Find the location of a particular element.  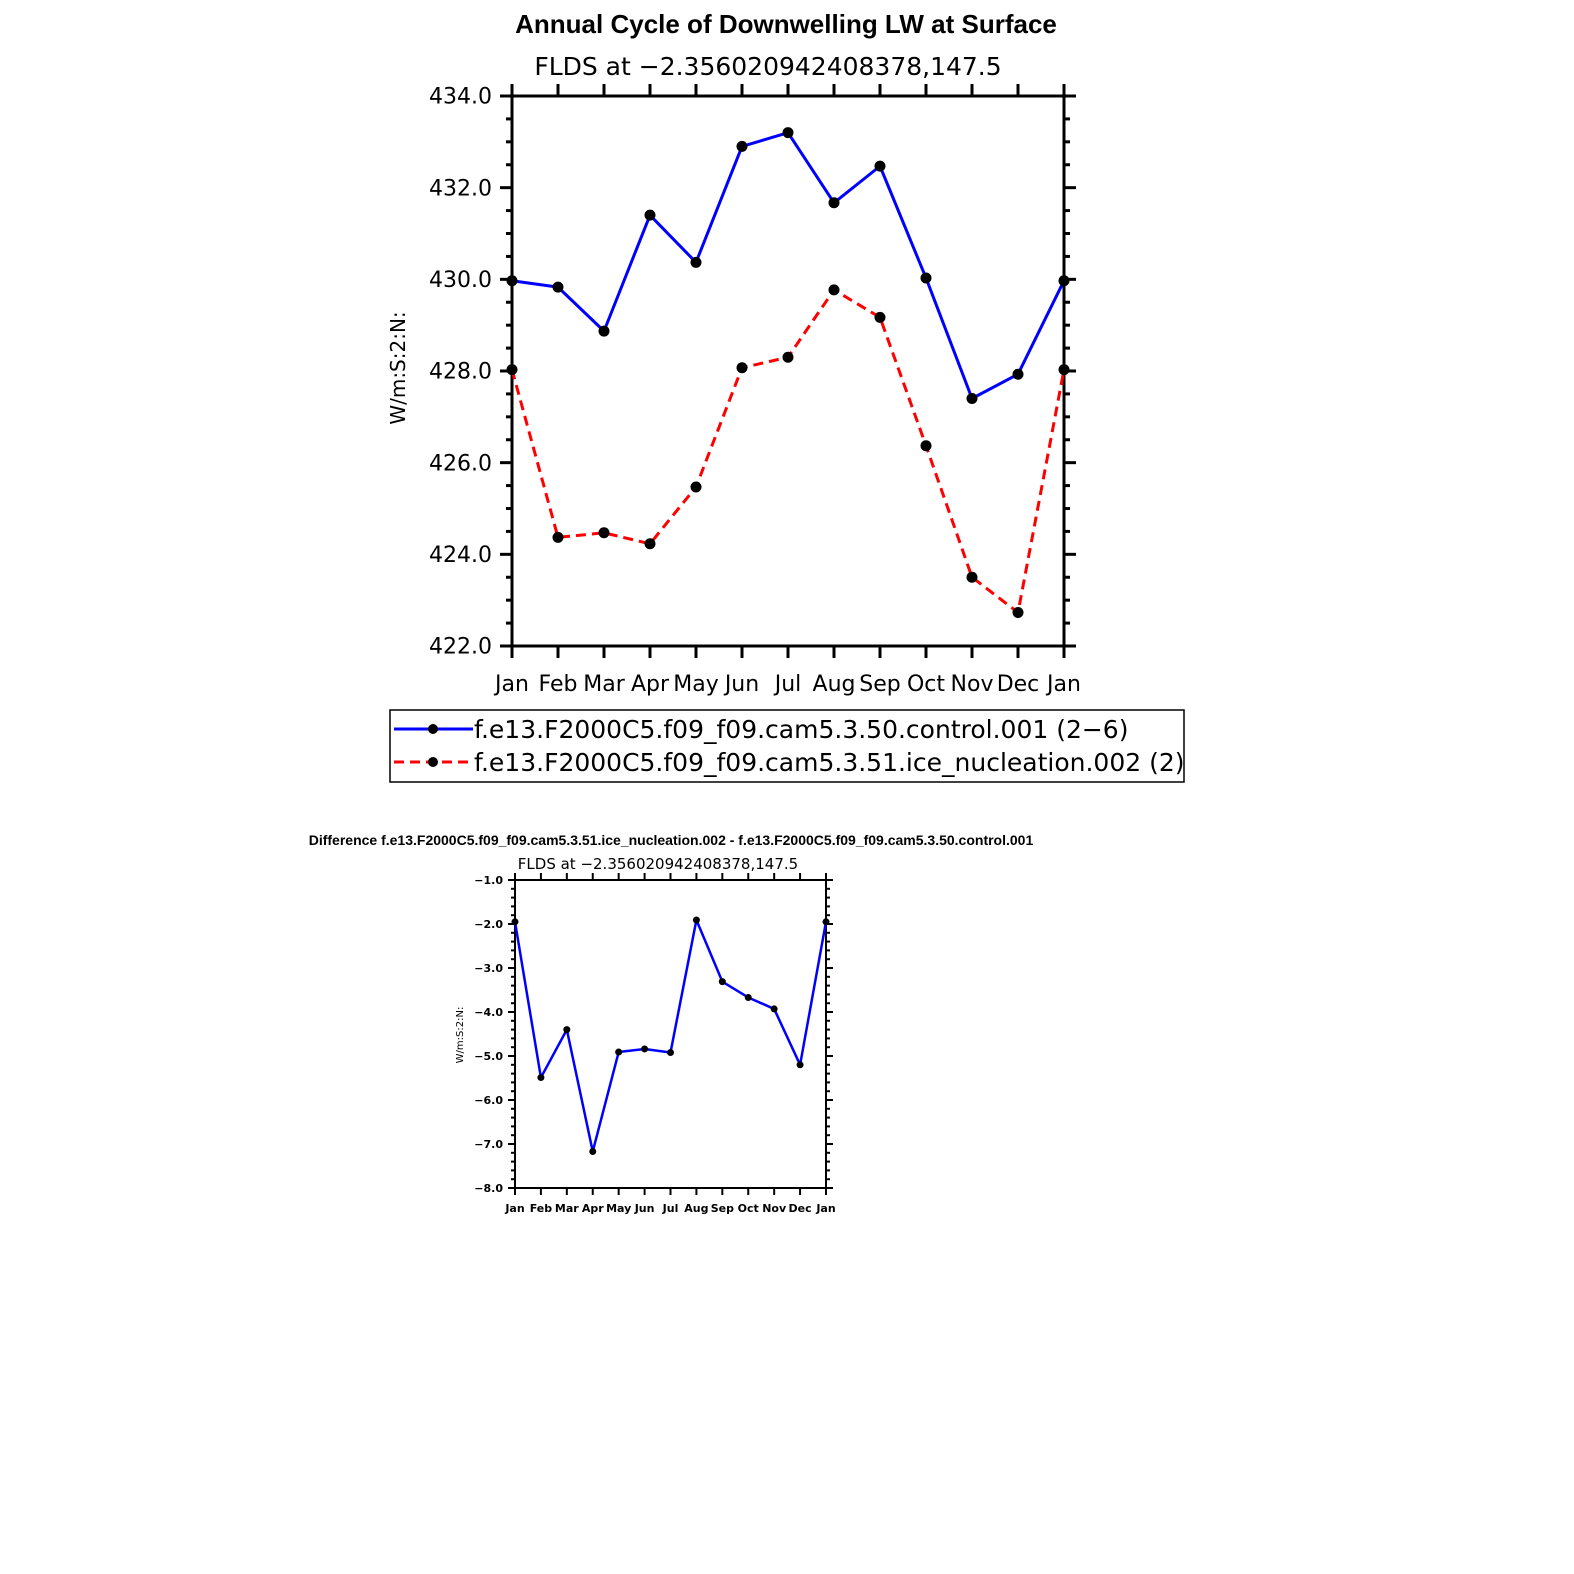

diff-x-tick-label: Mar is located at coordinates (567, 1208).